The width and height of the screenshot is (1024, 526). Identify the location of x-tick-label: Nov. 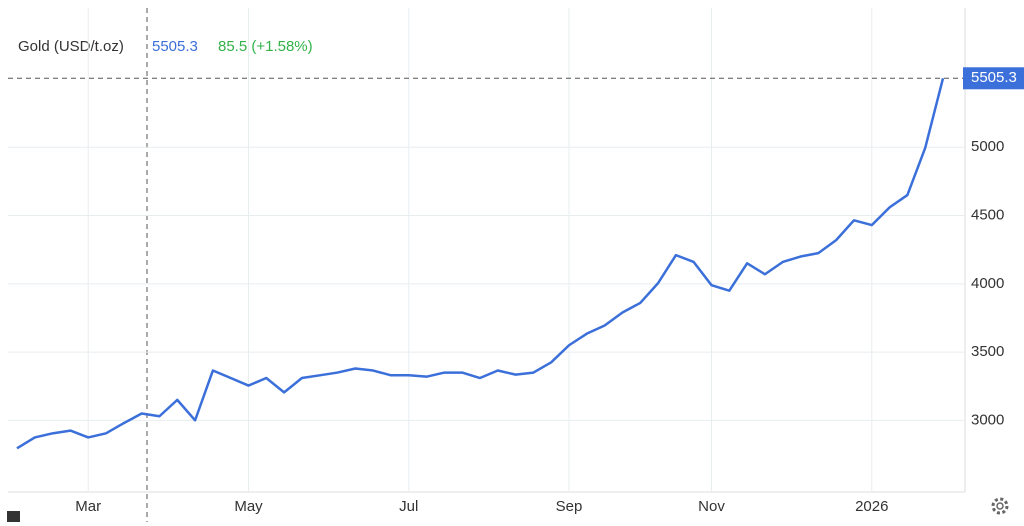
(711, 506).